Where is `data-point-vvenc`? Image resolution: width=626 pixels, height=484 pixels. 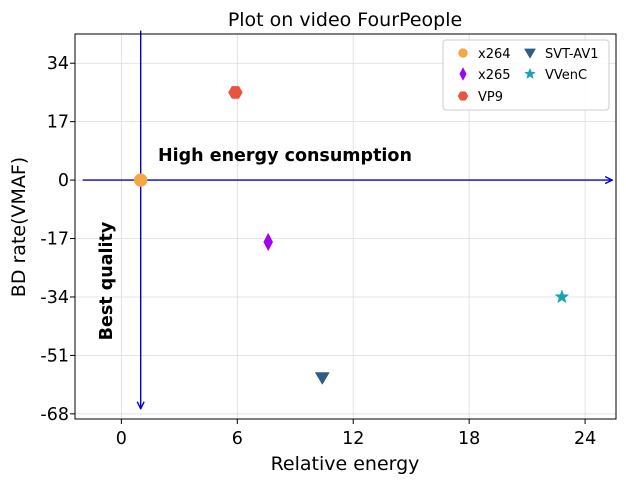 data-point-vvenc is located at coordinates (562, 296).